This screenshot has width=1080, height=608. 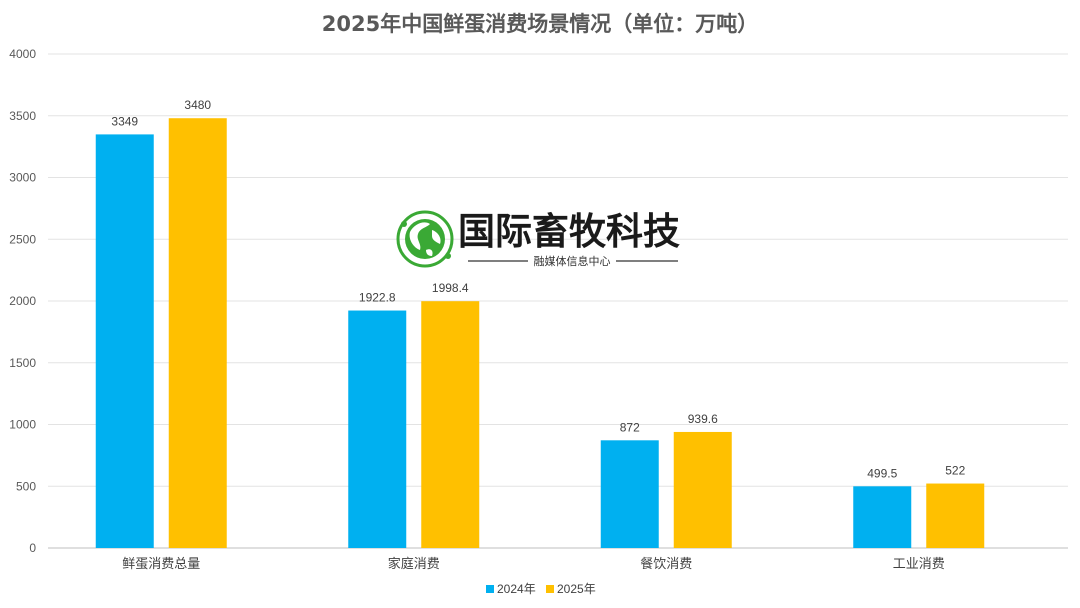 What do you see at coordinates (32, 548) in the screenshot?
I see `y-tick-label: 0` at bounding box center [32, 548].